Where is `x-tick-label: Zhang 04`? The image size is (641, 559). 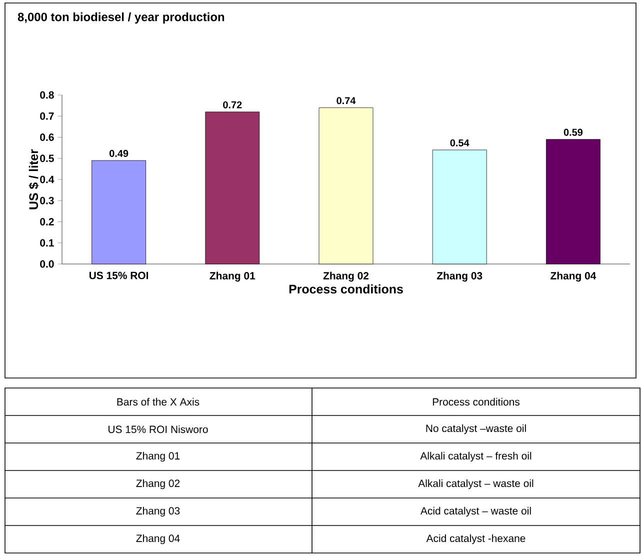 x-tick-label: Zhang 04 is located at coordinates (573, 277).